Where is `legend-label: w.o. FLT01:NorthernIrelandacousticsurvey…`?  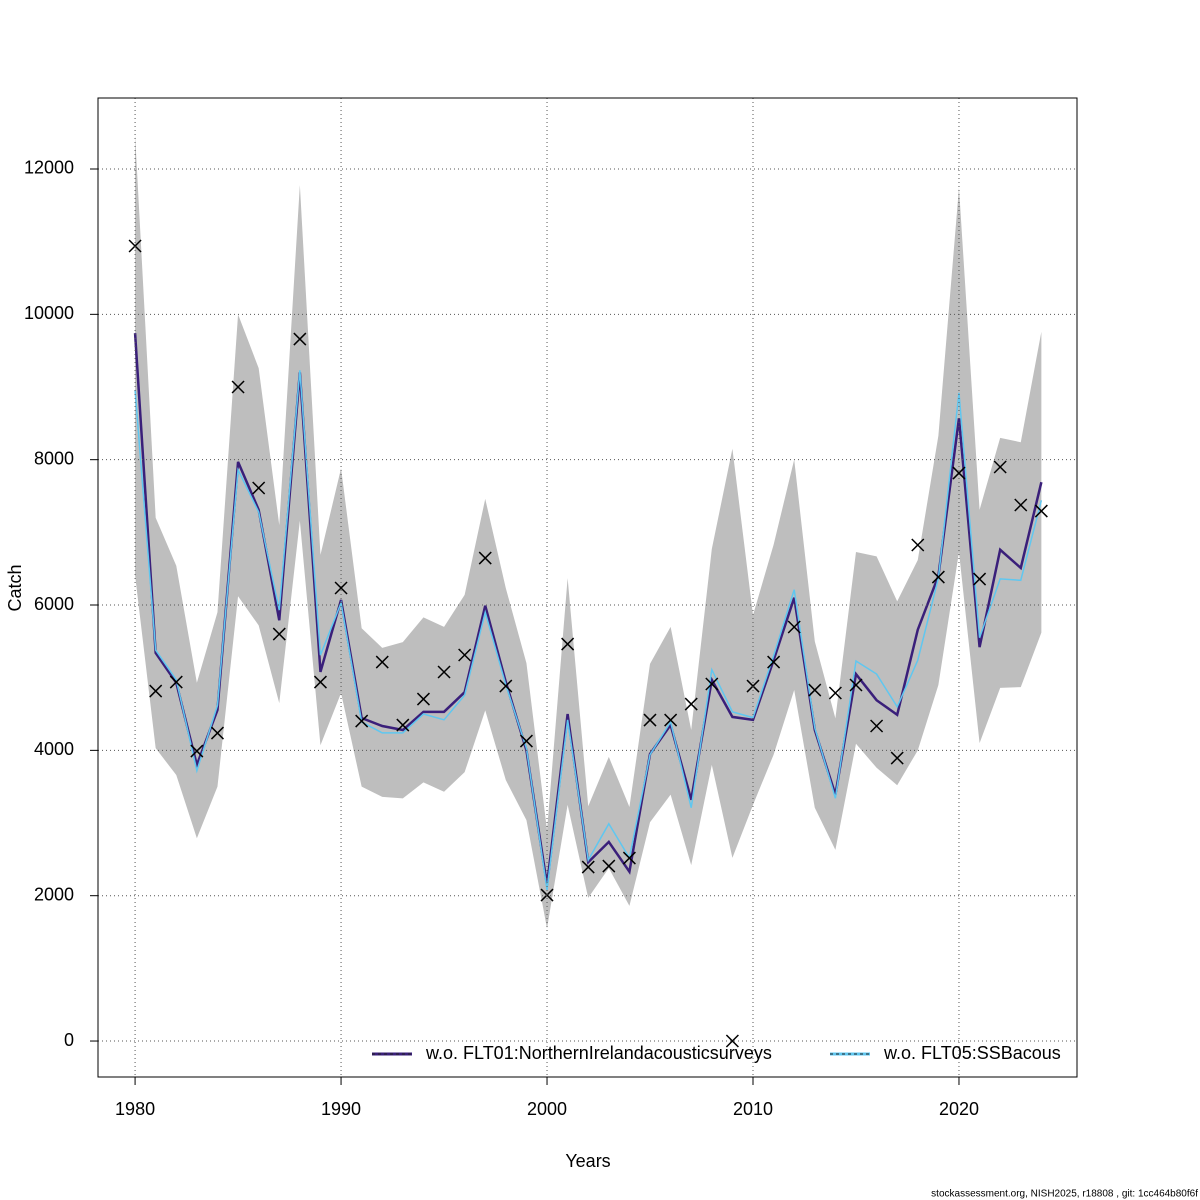
legend-label: w.o. FLT01:NorthernIrelandacousticsurvey… is located at coordinates (598, 1053).